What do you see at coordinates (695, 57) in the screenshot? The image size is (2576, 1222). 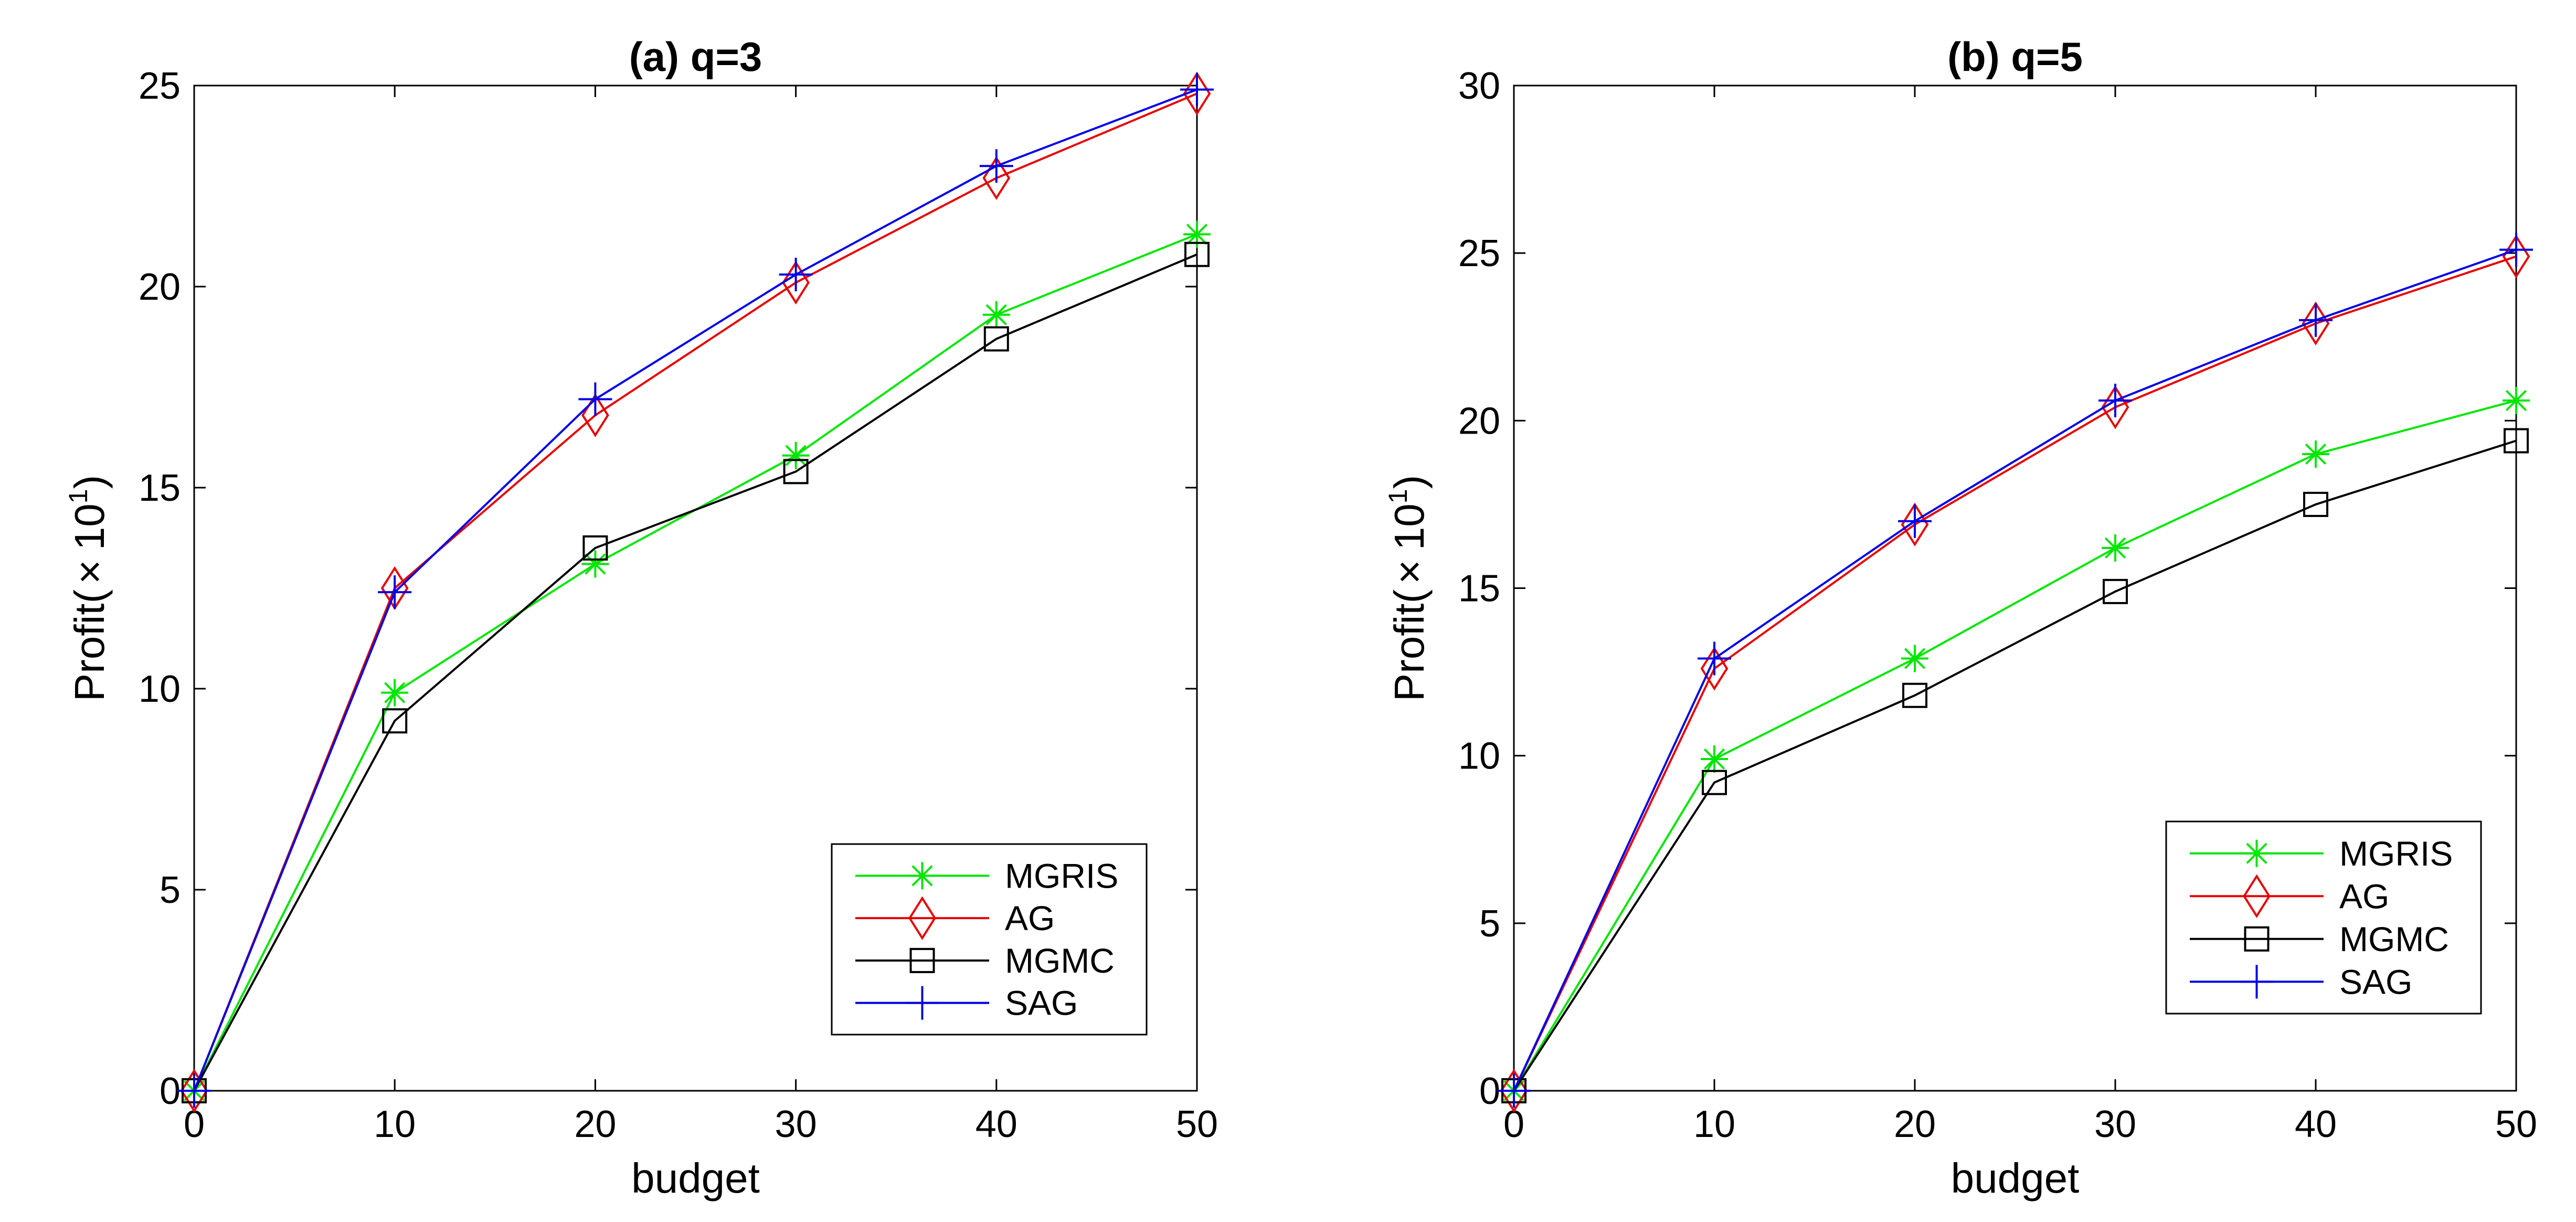 I see `chart-title: (a) q=3` at bounding box center [695, 57].